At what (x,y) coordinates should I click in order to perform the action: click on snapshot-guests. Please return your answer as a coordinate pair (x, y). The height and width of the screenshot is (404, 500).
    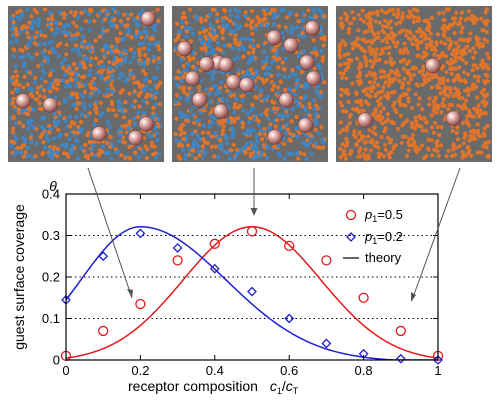
    Looking at the image, I should click on (409, 92).